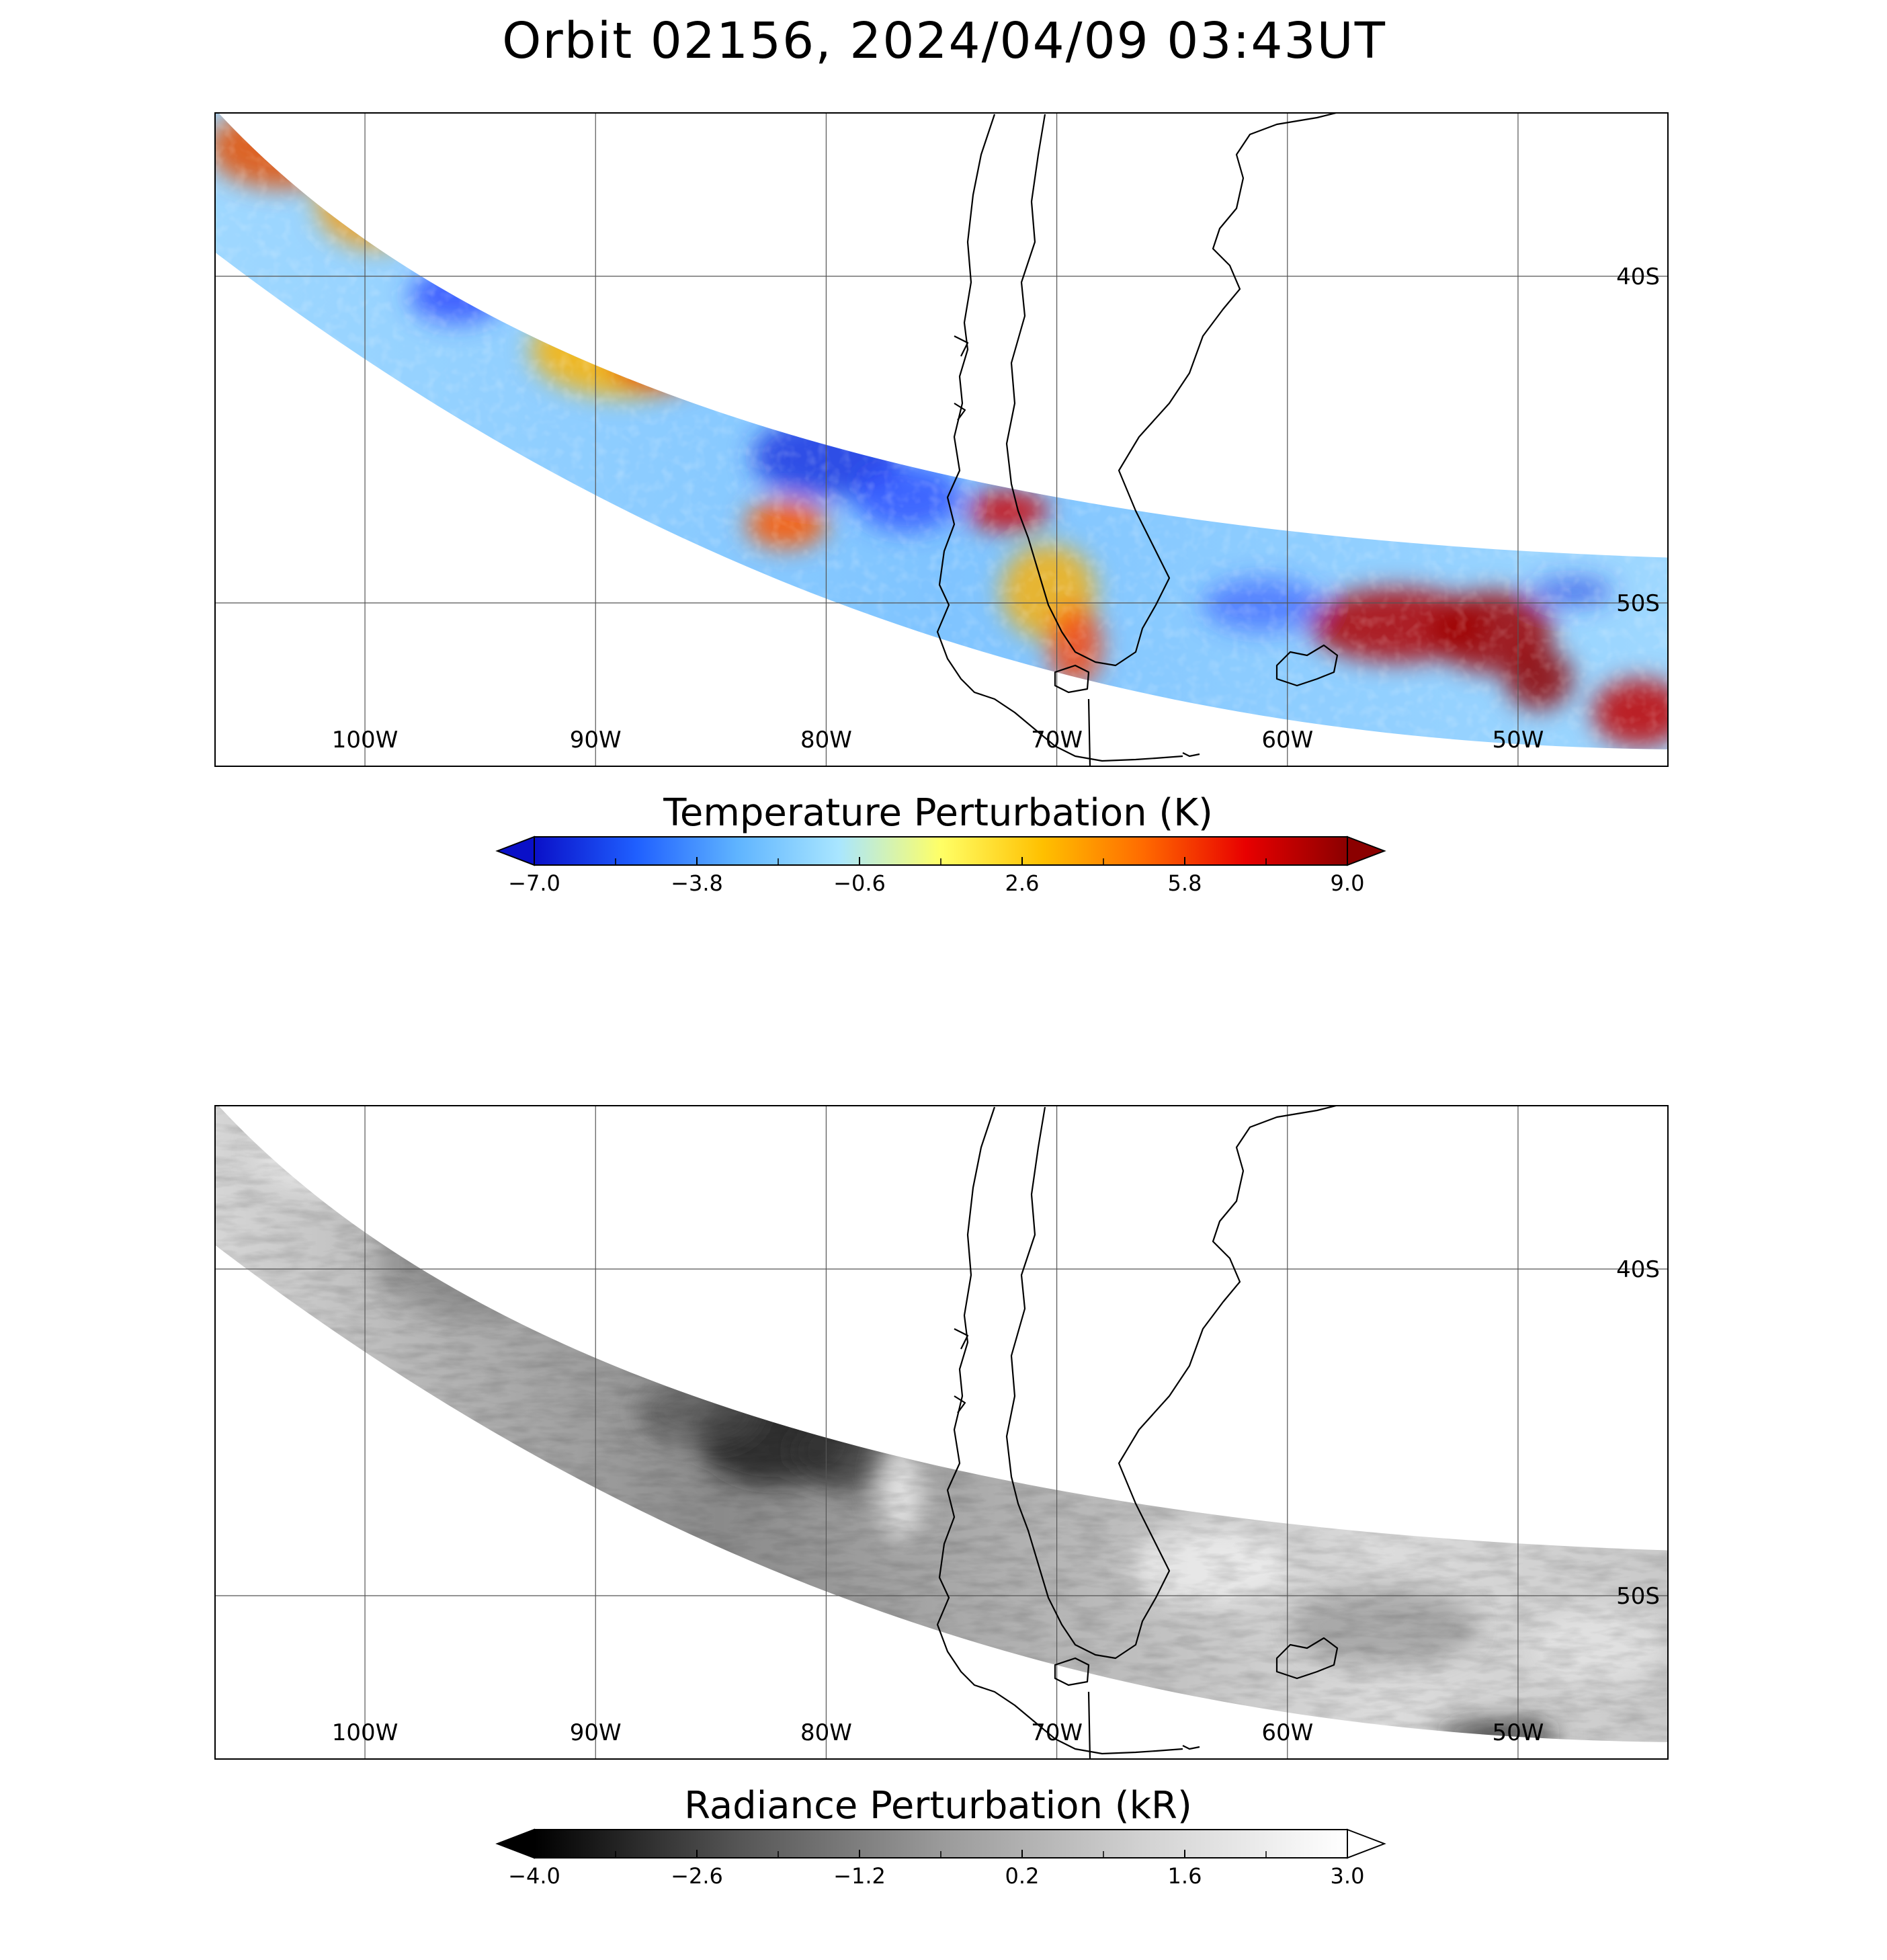  Describe the element at coordinates (1348, 883) in the screenshot. I see `colorbar-tick-label: 9.0` at that location.